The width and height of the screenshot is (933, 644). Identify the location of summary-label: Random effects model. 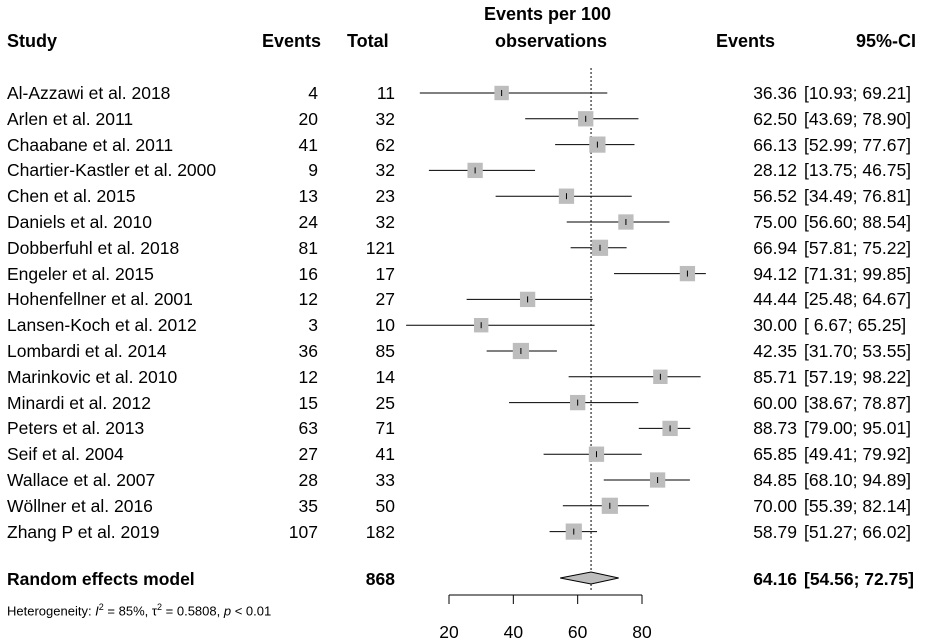
(101, 579).